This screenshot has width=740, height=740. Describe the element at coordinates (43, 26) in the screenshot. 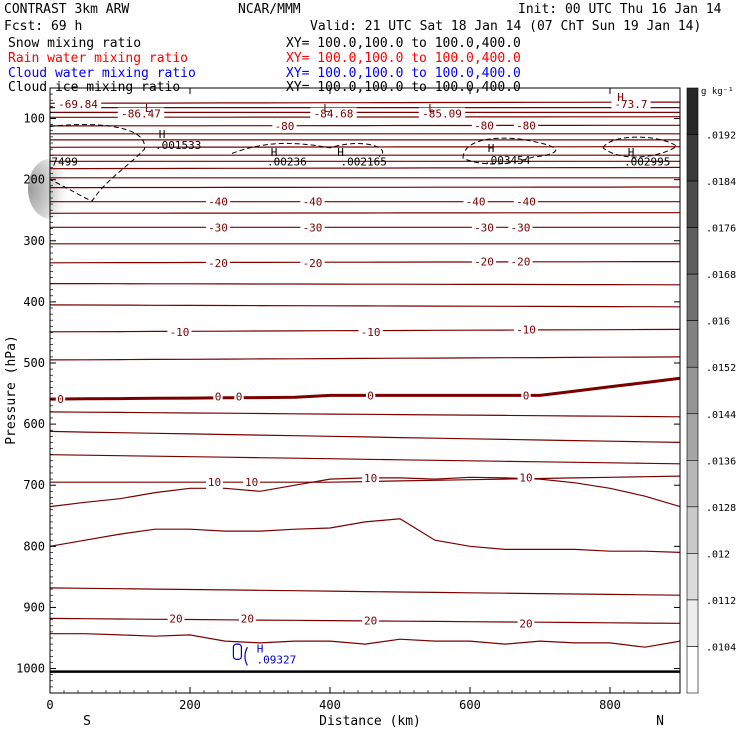

I see `forecast-hour: Fcst: 69 h` at that location.